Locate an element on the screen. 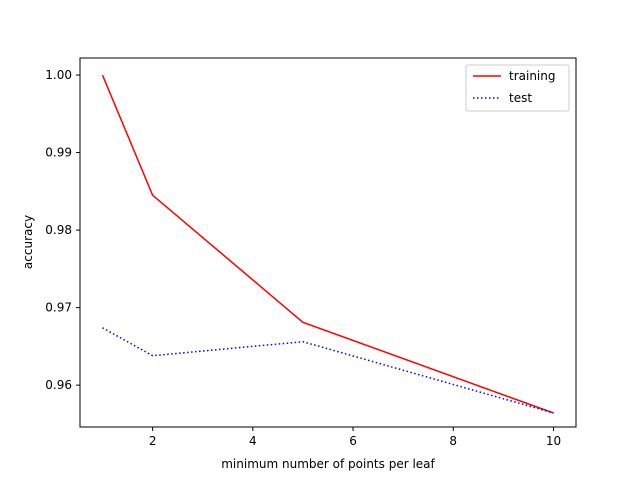 The width and height of the screenshot is (640, 480). legend: training test is located at coordinates (517, 88).